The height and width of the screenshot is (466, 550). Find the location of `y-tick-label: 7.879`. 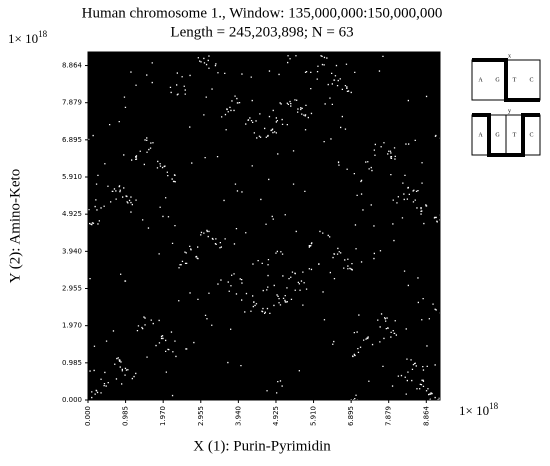

y-tick-label: 7.879 is located at coordinates (72, 103).